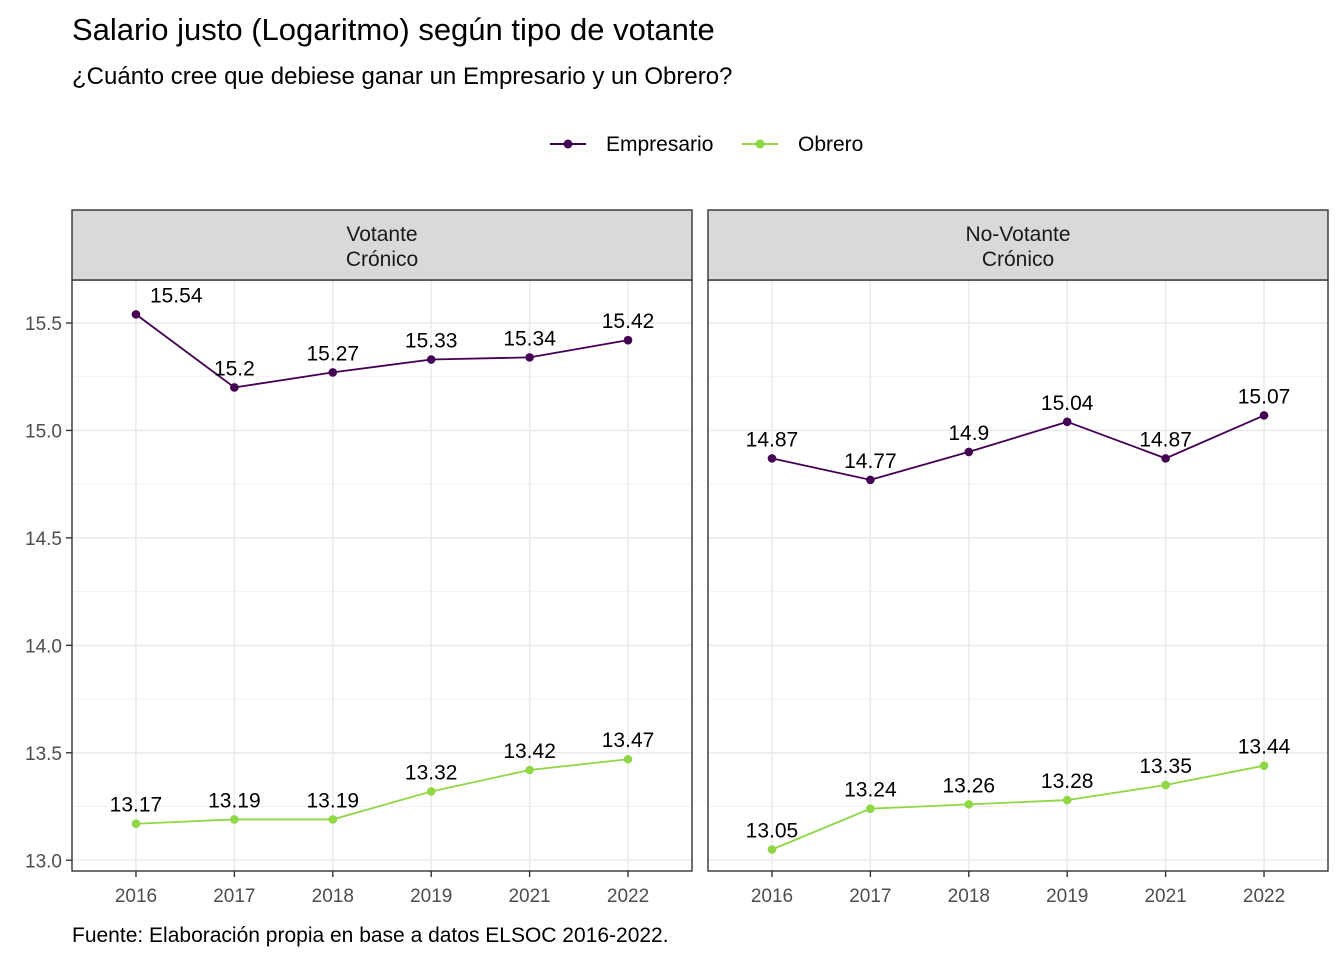 The image size is (1344, 960). What do you see at coordinates (969, 785) in the screenshot?
I see `data-label-obrero: 13.26` at bounding box center [969, 785].